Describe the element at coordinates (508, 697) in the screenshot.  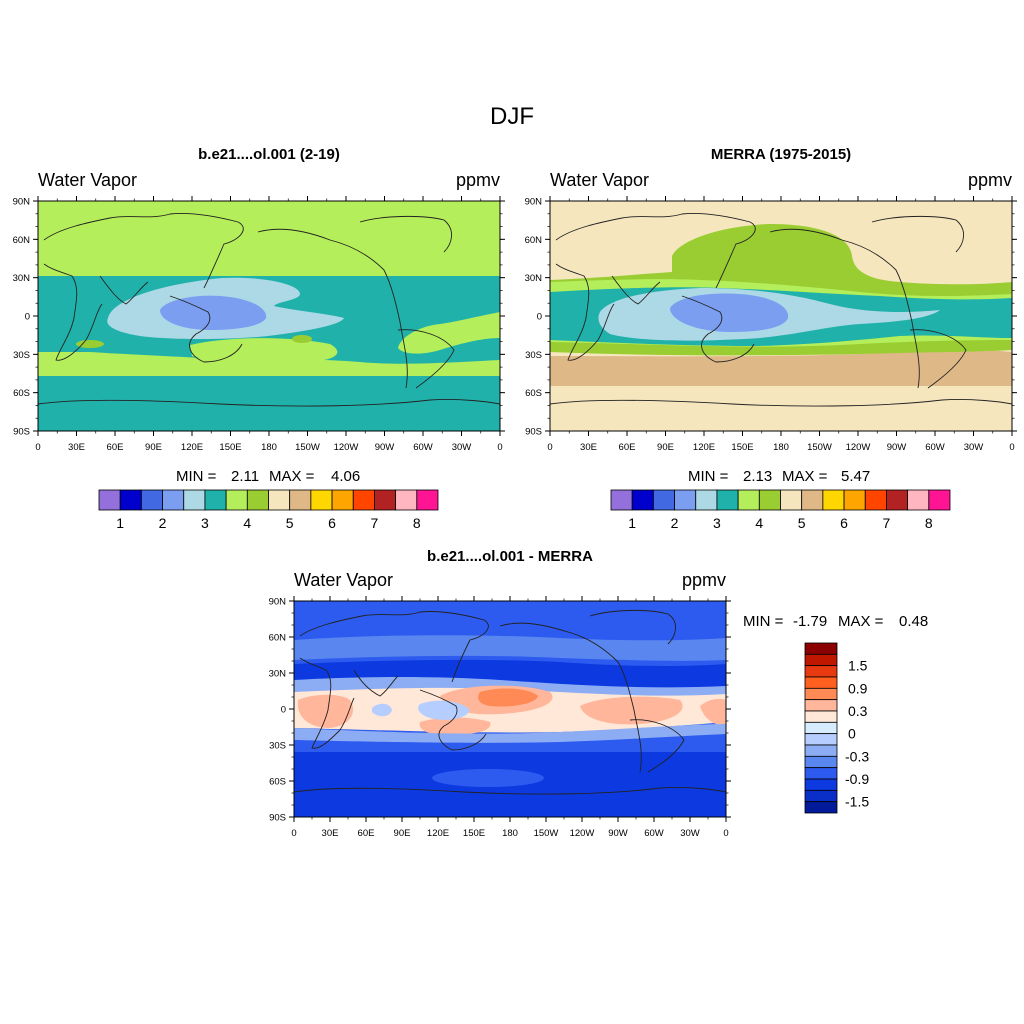
I see `map-fill-band-tropics-deep-orange` at that location.